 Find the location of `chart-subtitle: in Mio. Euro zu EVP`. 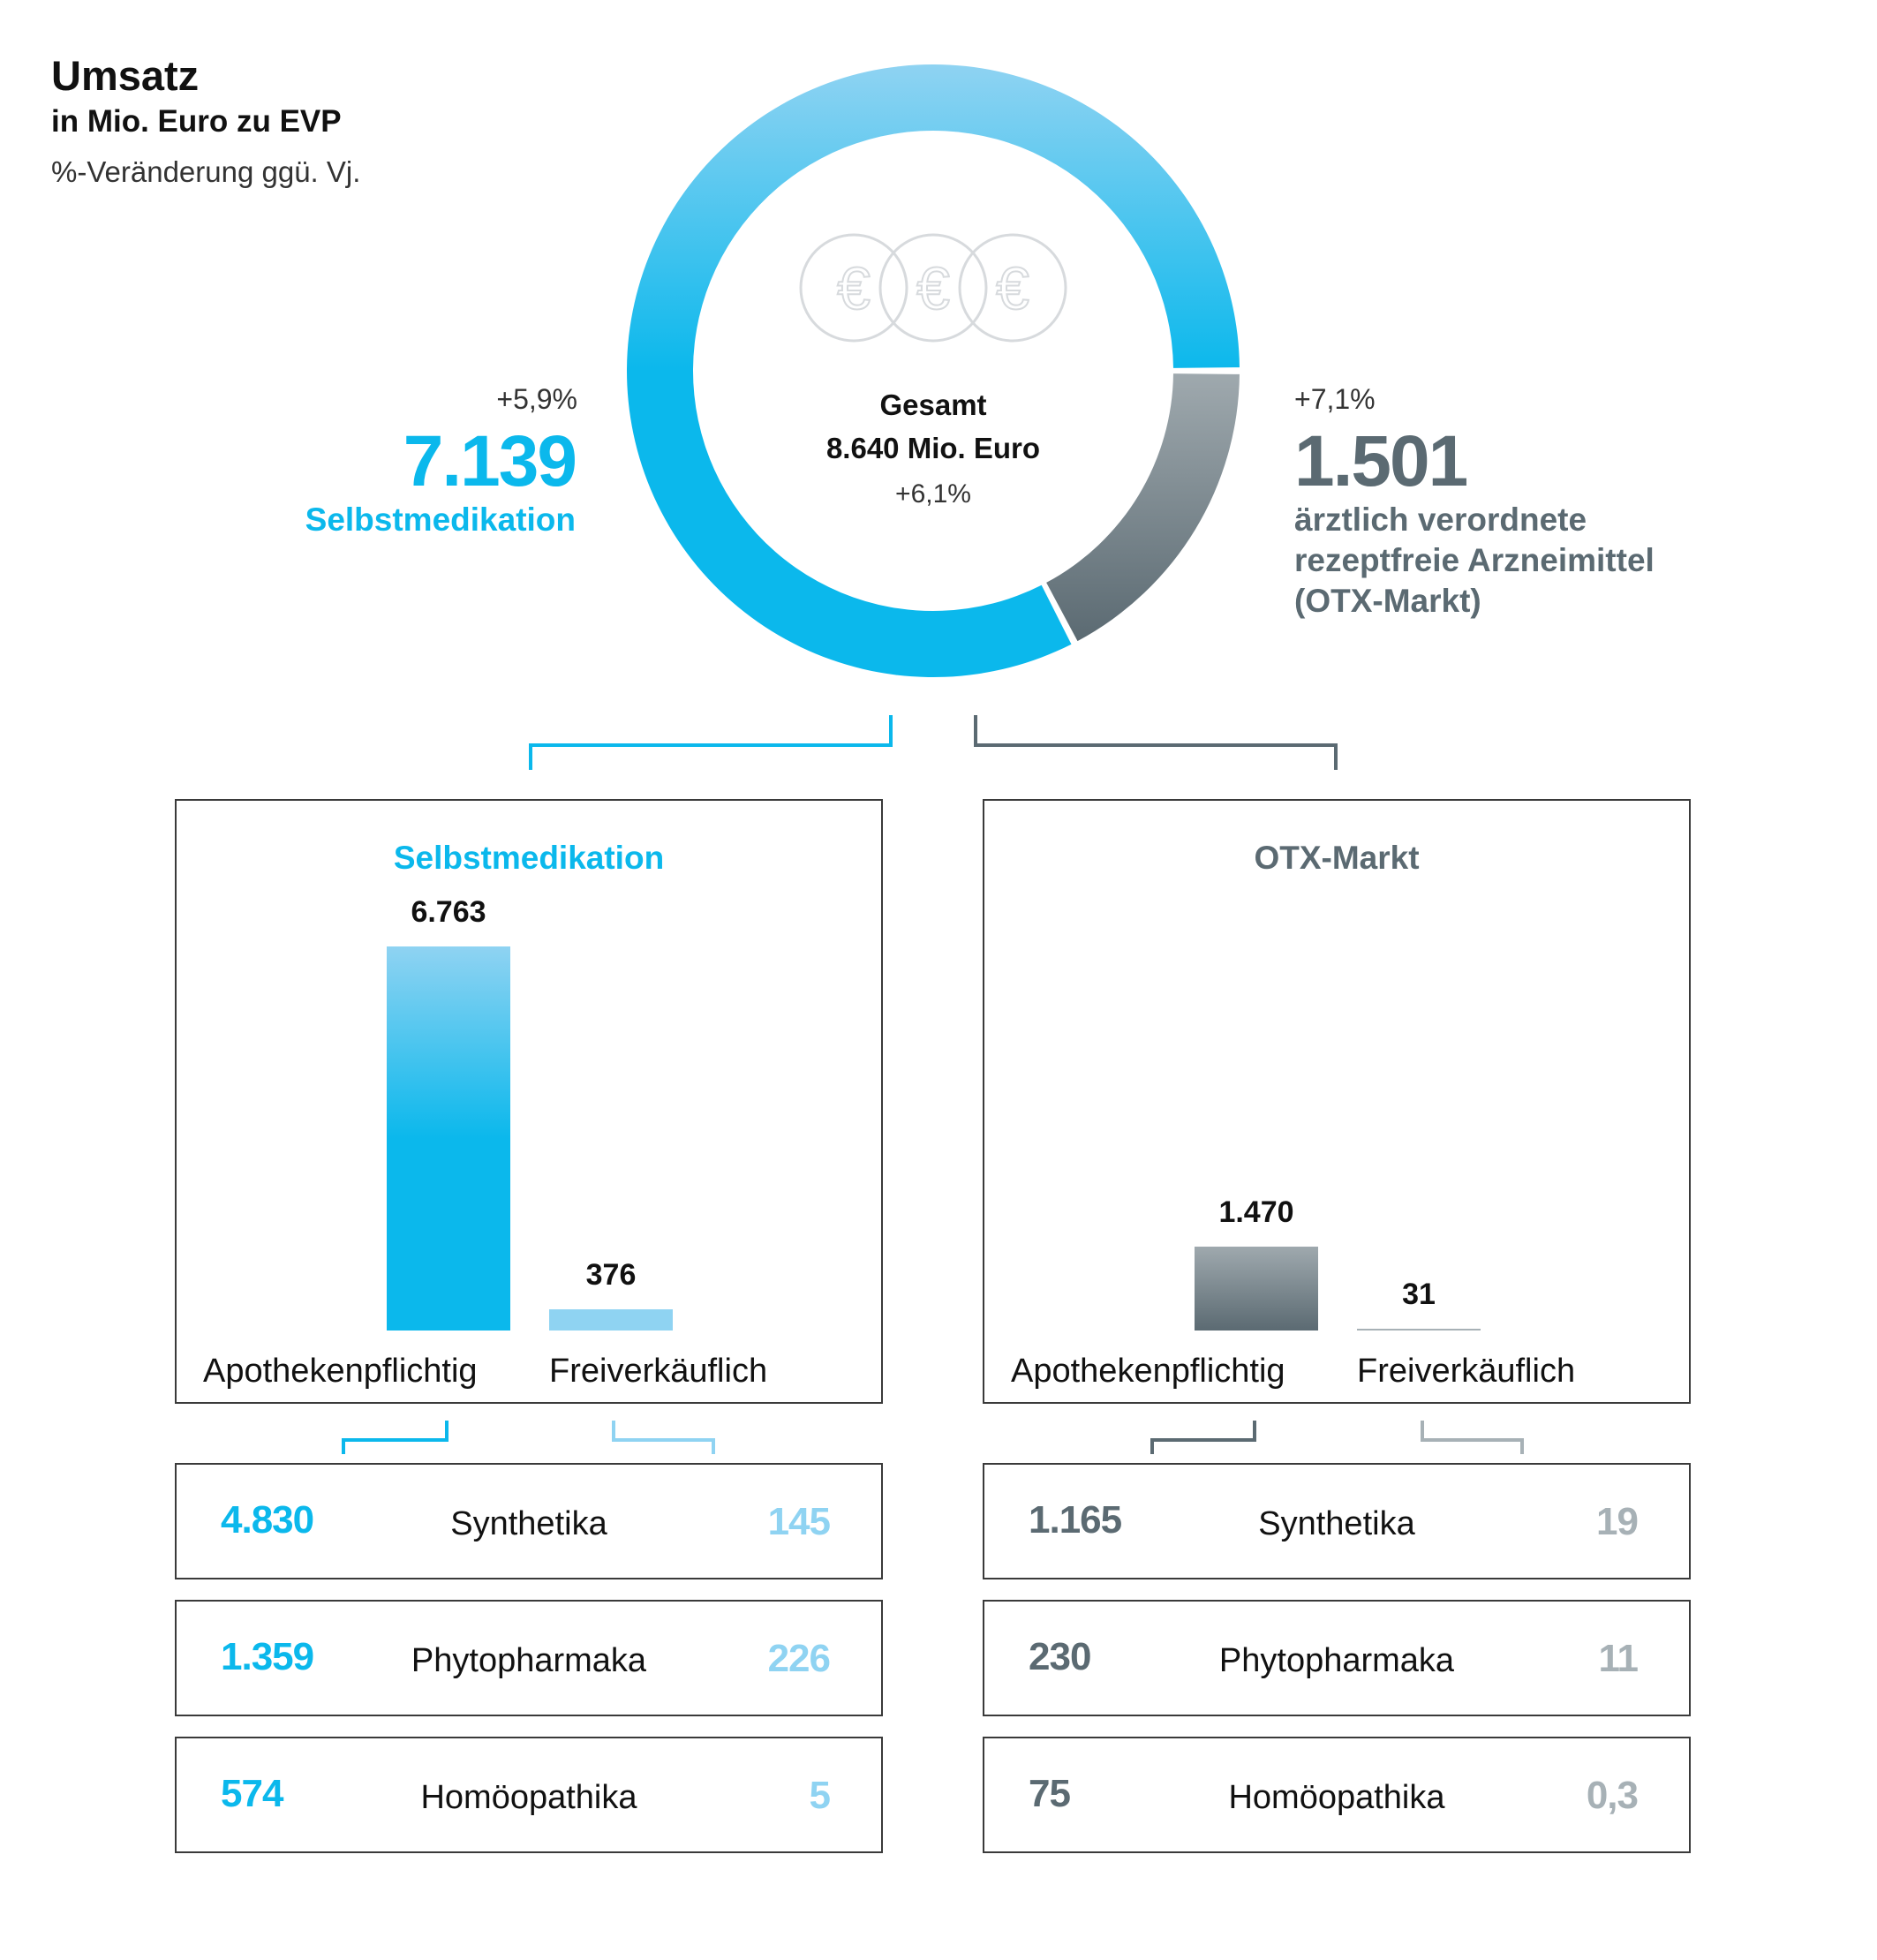

chart-subtitle: in Mio. Euro zu EVP is located at coordinates (196, 121).